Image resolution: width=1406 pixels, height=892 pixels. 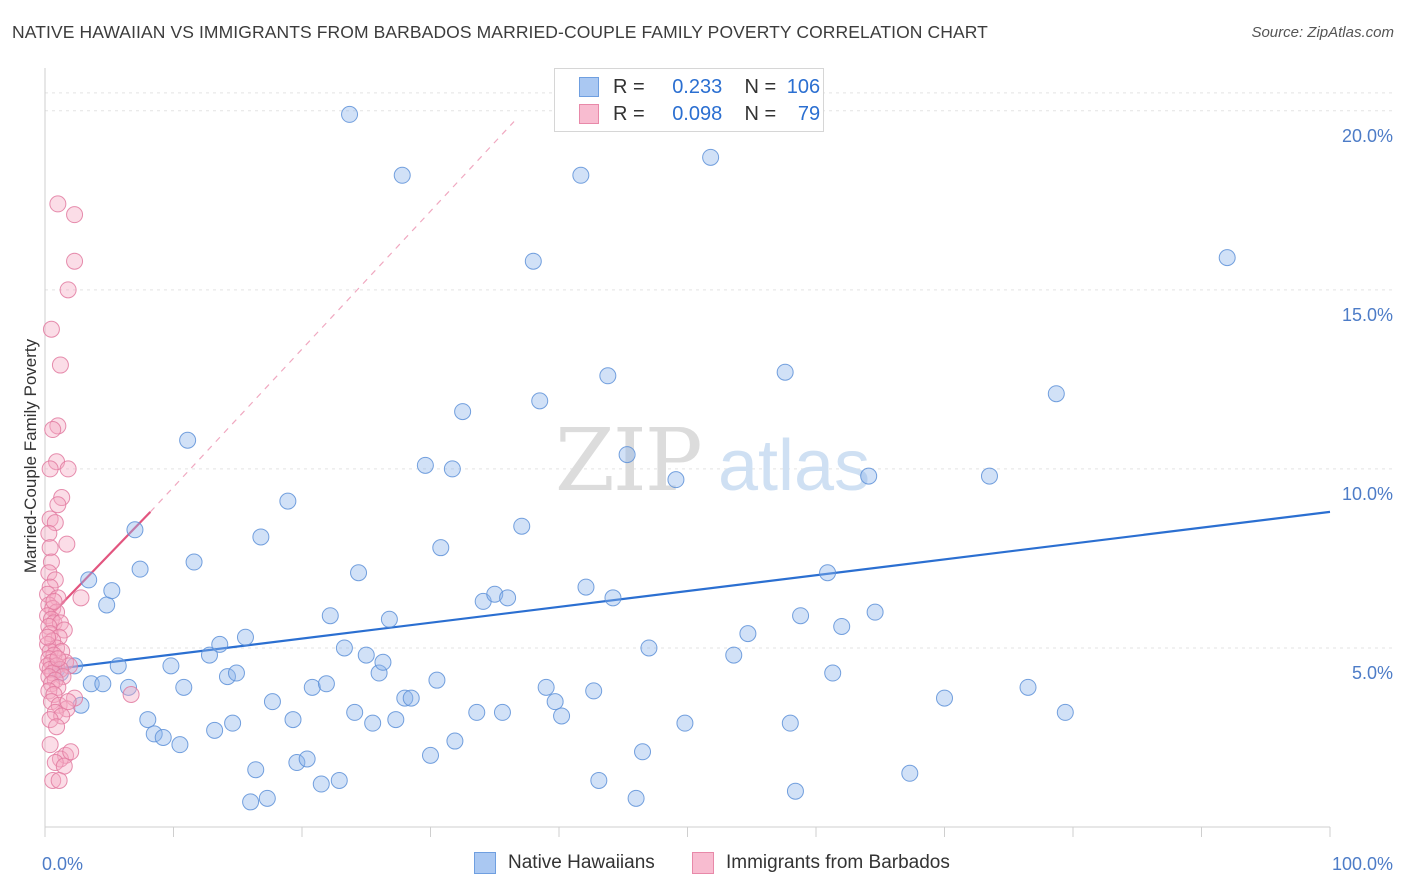 What do you see at coordinates (1372, 673) in the screenshot?
I see `y-tick-label: 5.0%` at bounding box center [1372, 673].